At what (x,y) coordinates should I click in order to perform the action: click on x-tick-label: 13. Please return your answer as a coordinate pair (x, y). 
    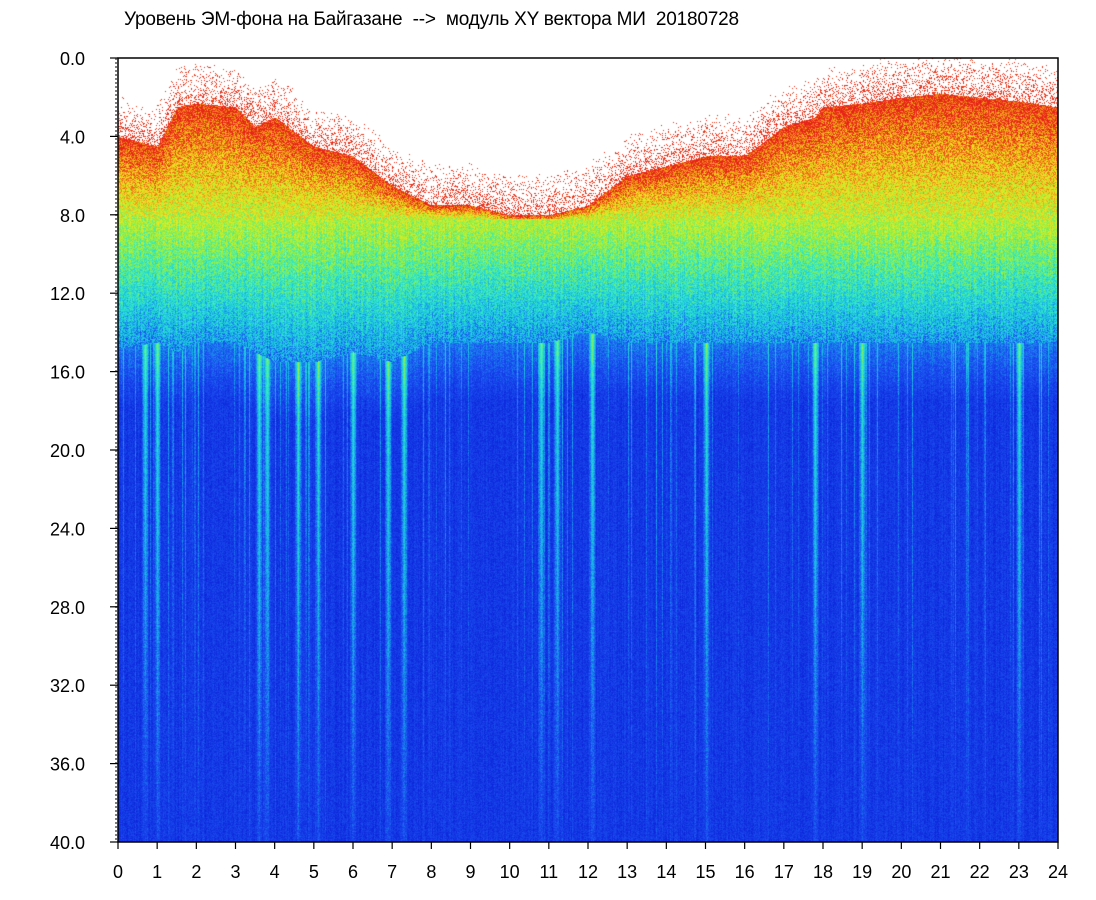
    Looking at the image, I should click on (627, 872).